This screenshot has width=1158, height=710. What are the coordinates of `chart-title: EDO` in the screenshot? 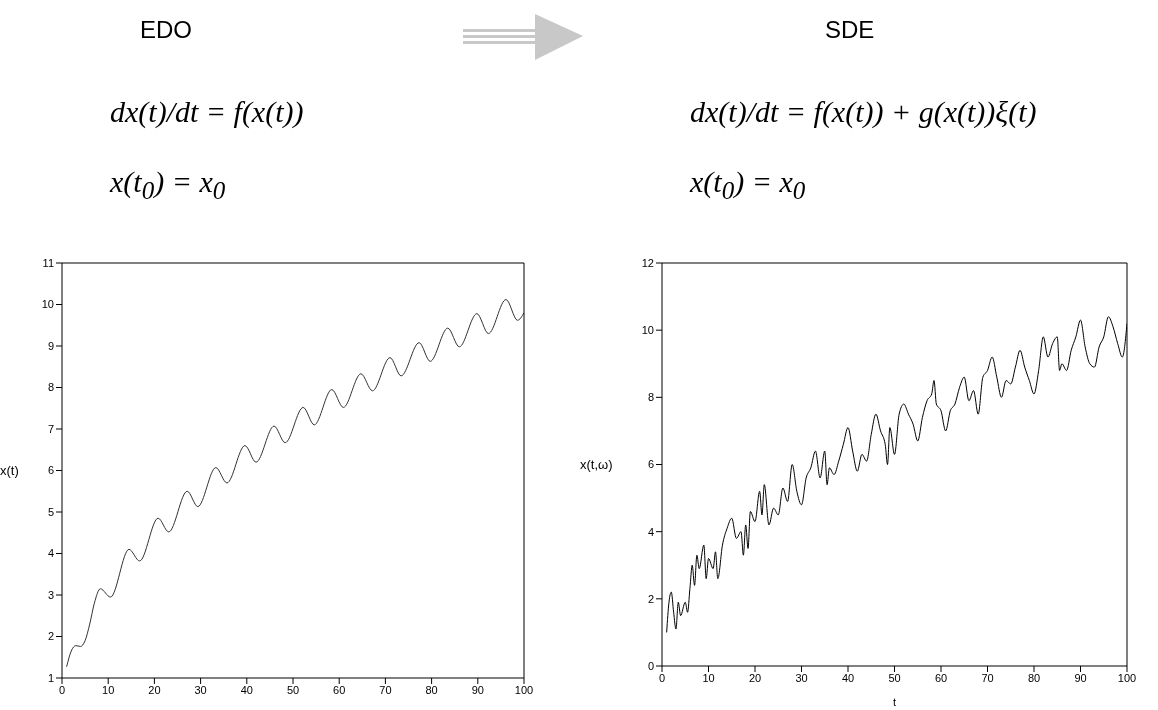 It's located at (166, 30).